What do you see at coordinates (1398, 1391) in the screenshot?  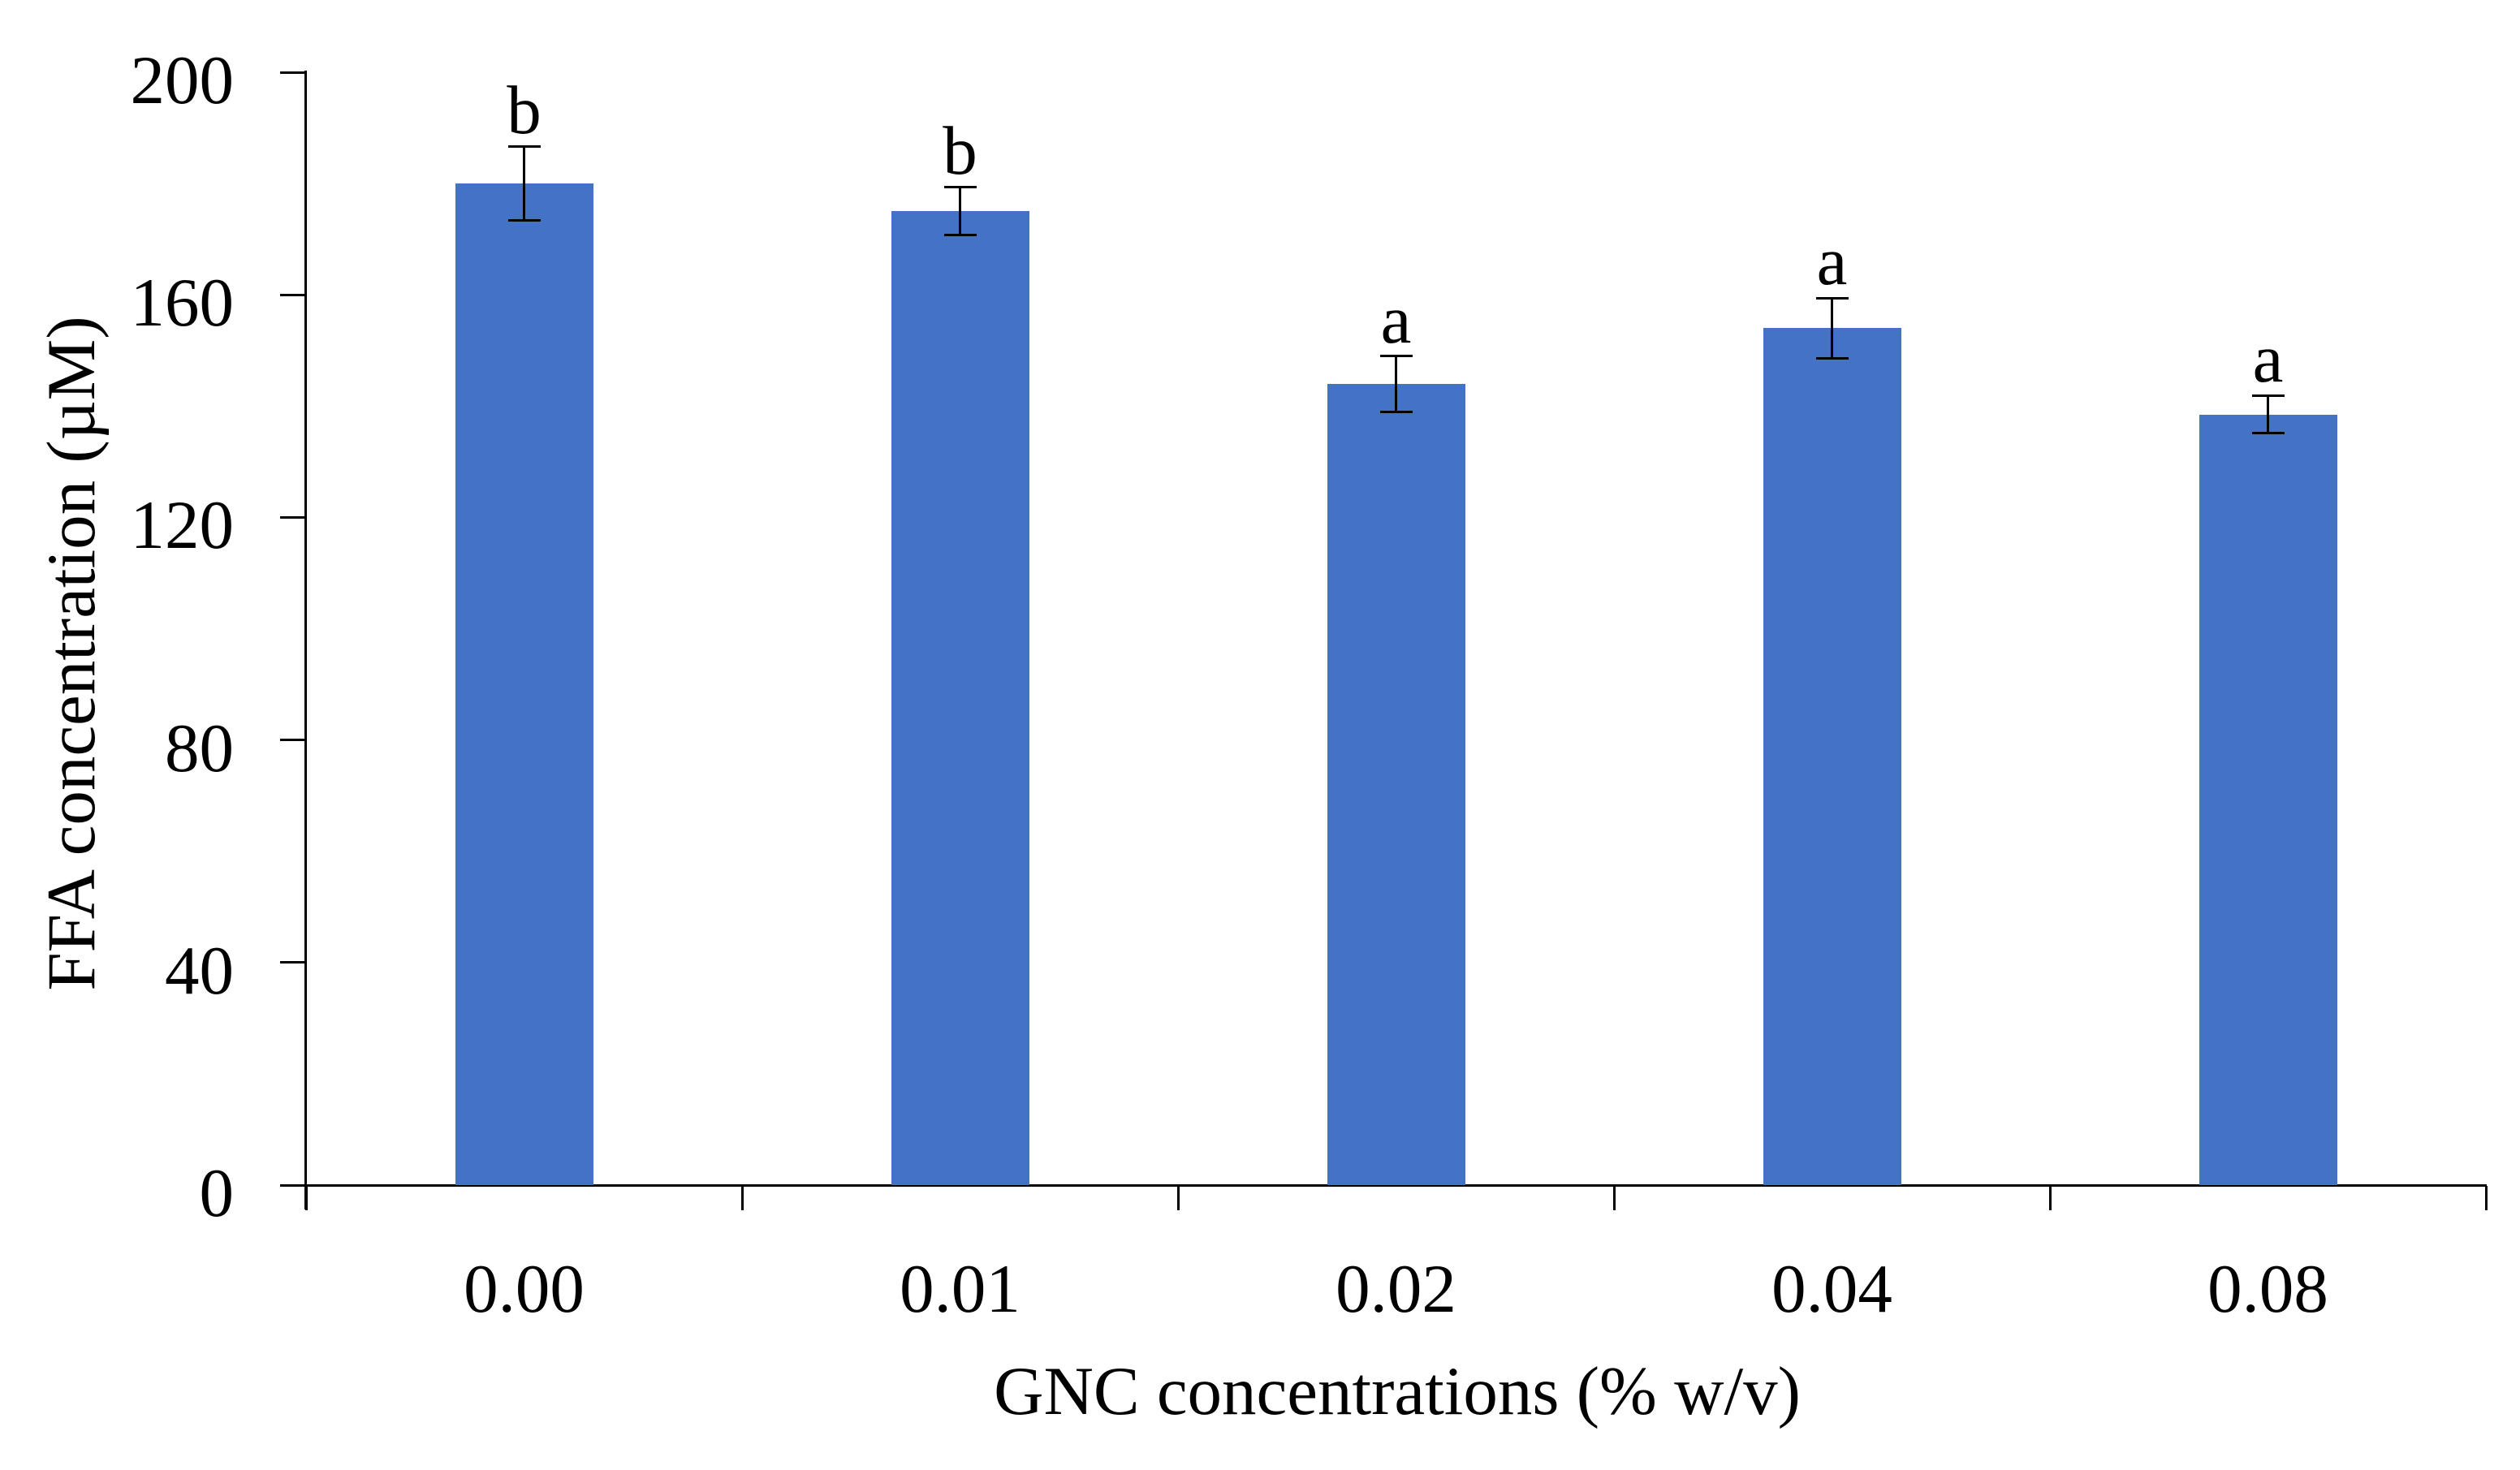 I see `x-axis-title: GNC concentrations (% w/v)` at bounding box center [1398, 1391].